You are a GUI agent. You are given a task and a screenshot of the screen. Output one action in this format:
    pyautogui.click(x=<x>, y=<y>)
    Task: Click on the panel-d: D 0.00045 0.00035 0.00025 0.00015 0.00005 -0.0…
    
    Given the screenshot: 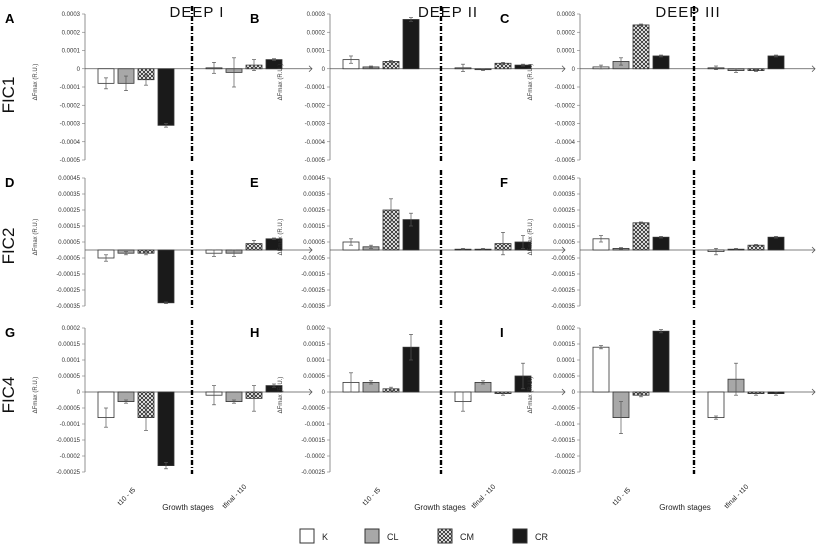 What is the action you would take?
    pyautogui.click(x=159, y=240)
    